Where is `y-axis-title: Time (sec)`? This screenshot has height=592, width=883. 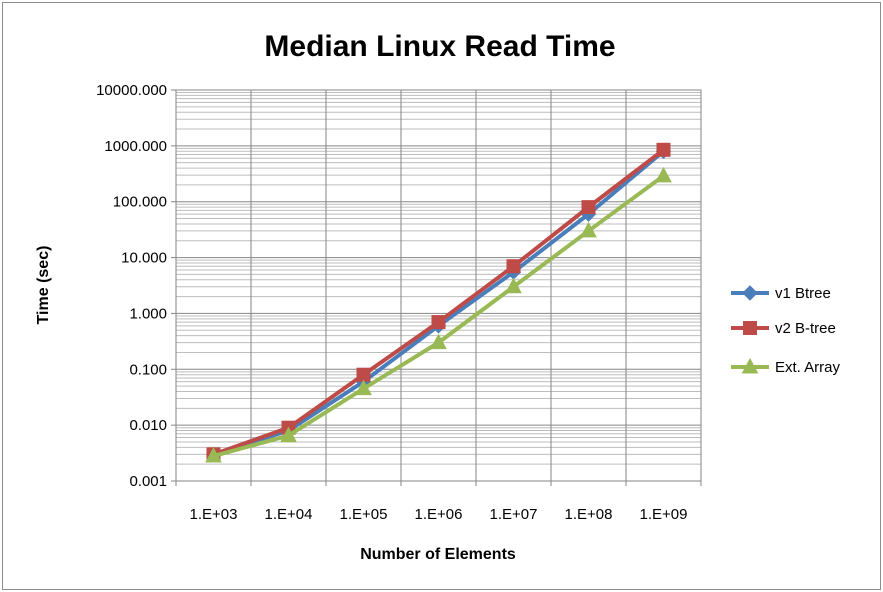
y-axis-title: Time (sec) is located at coordinates (43, 285).